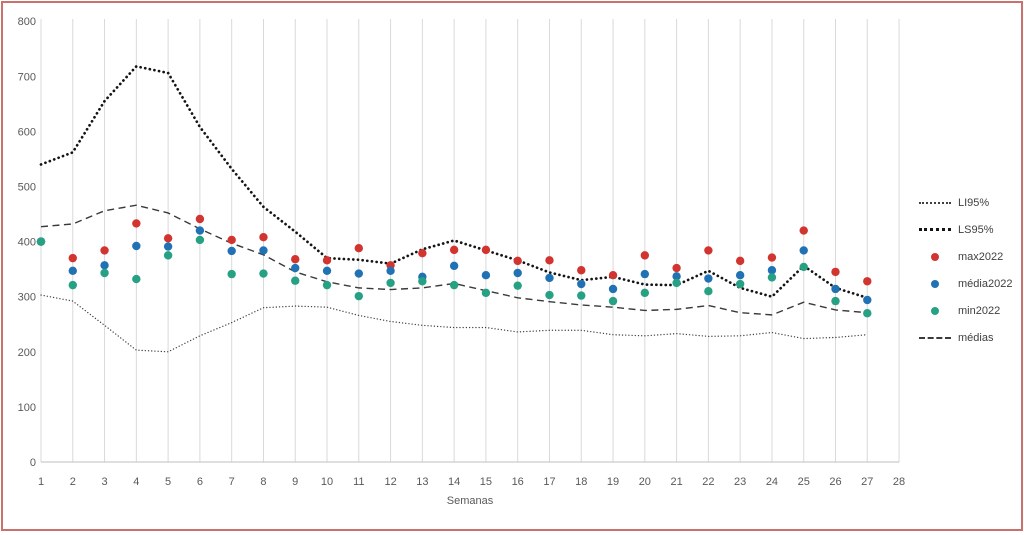  Describe the element at coordinates (935, 229) in the screenshot. I see `ls95-line-icon` at that location.